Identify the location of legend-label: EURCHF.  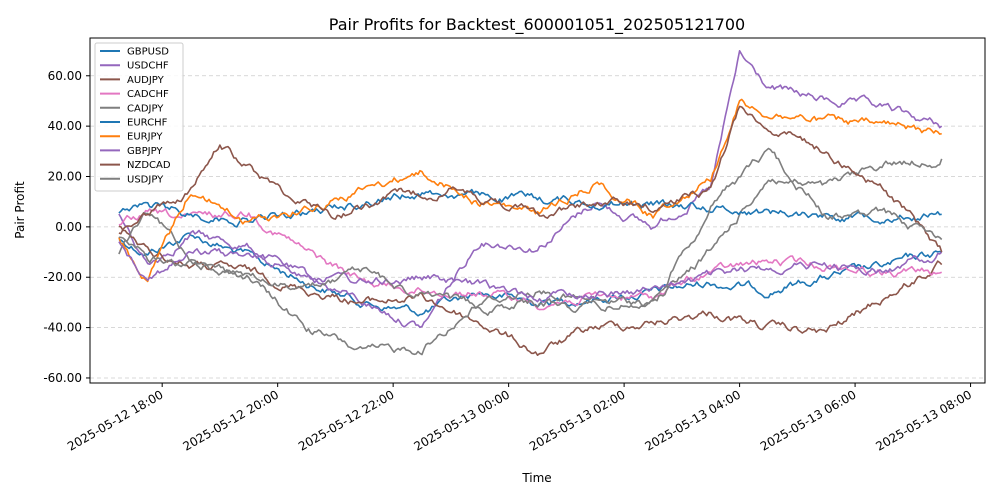
(147, 123).